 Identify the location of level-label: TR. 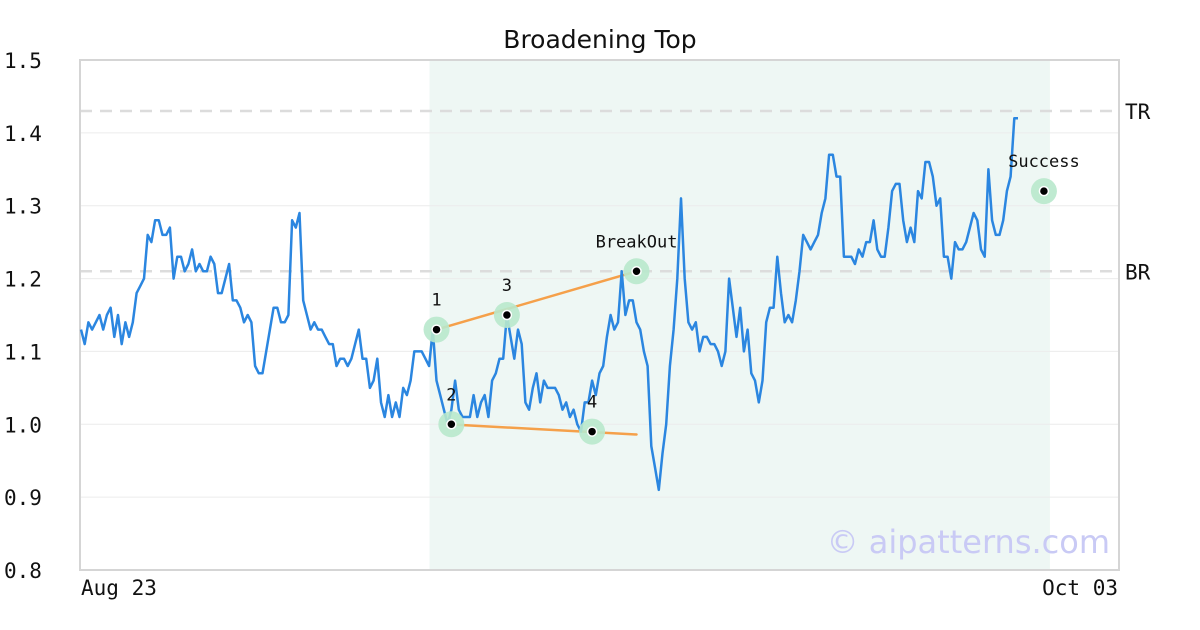
(1138, 112).